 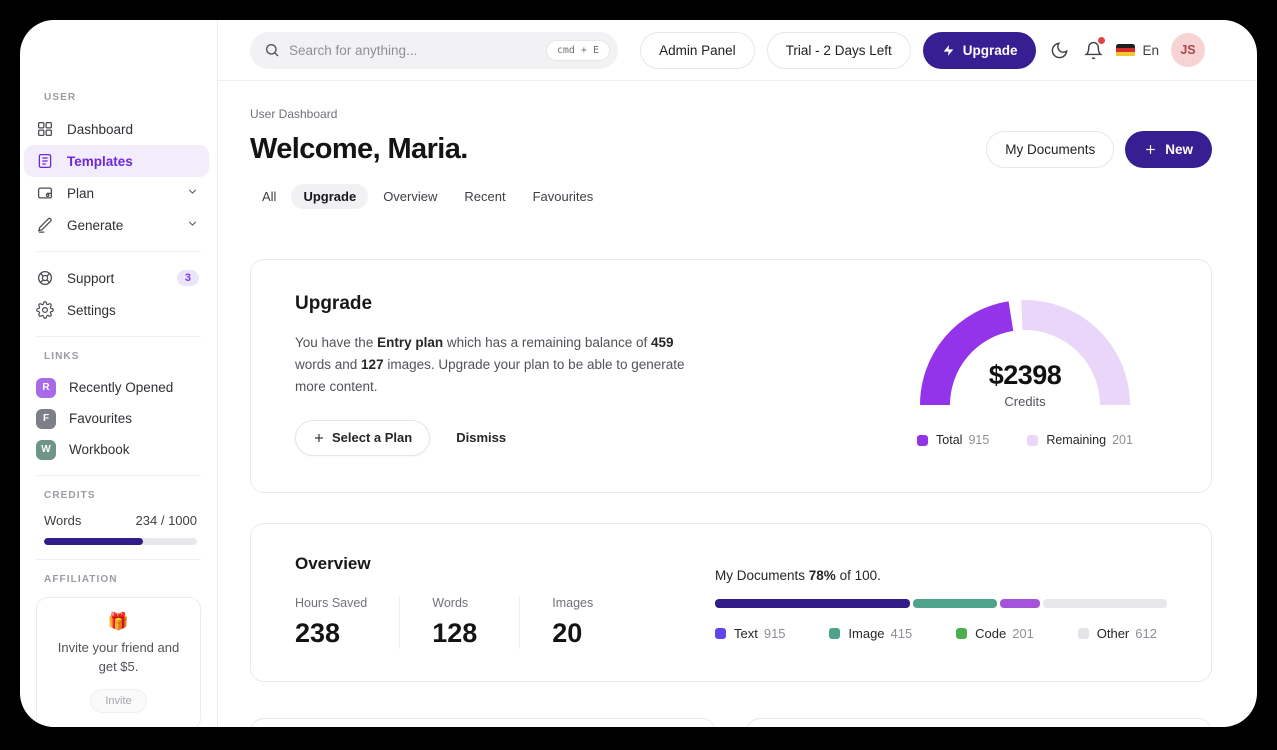 I want to click on link-badge-r: R, so click(x=46, y=387).